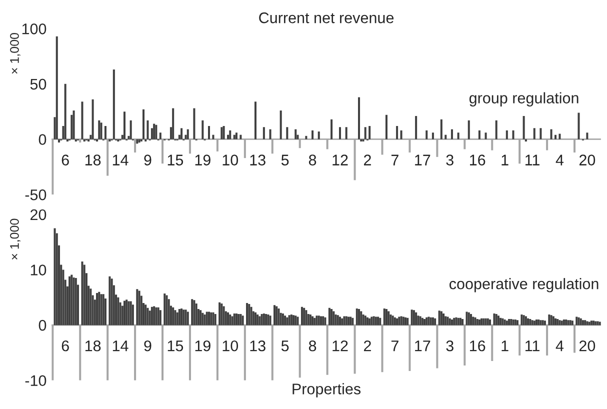 The image size is (607, 409). Describe the element at coordinates (450, 346) in the screenshot. I see `x-tick-label: 3` at that location.